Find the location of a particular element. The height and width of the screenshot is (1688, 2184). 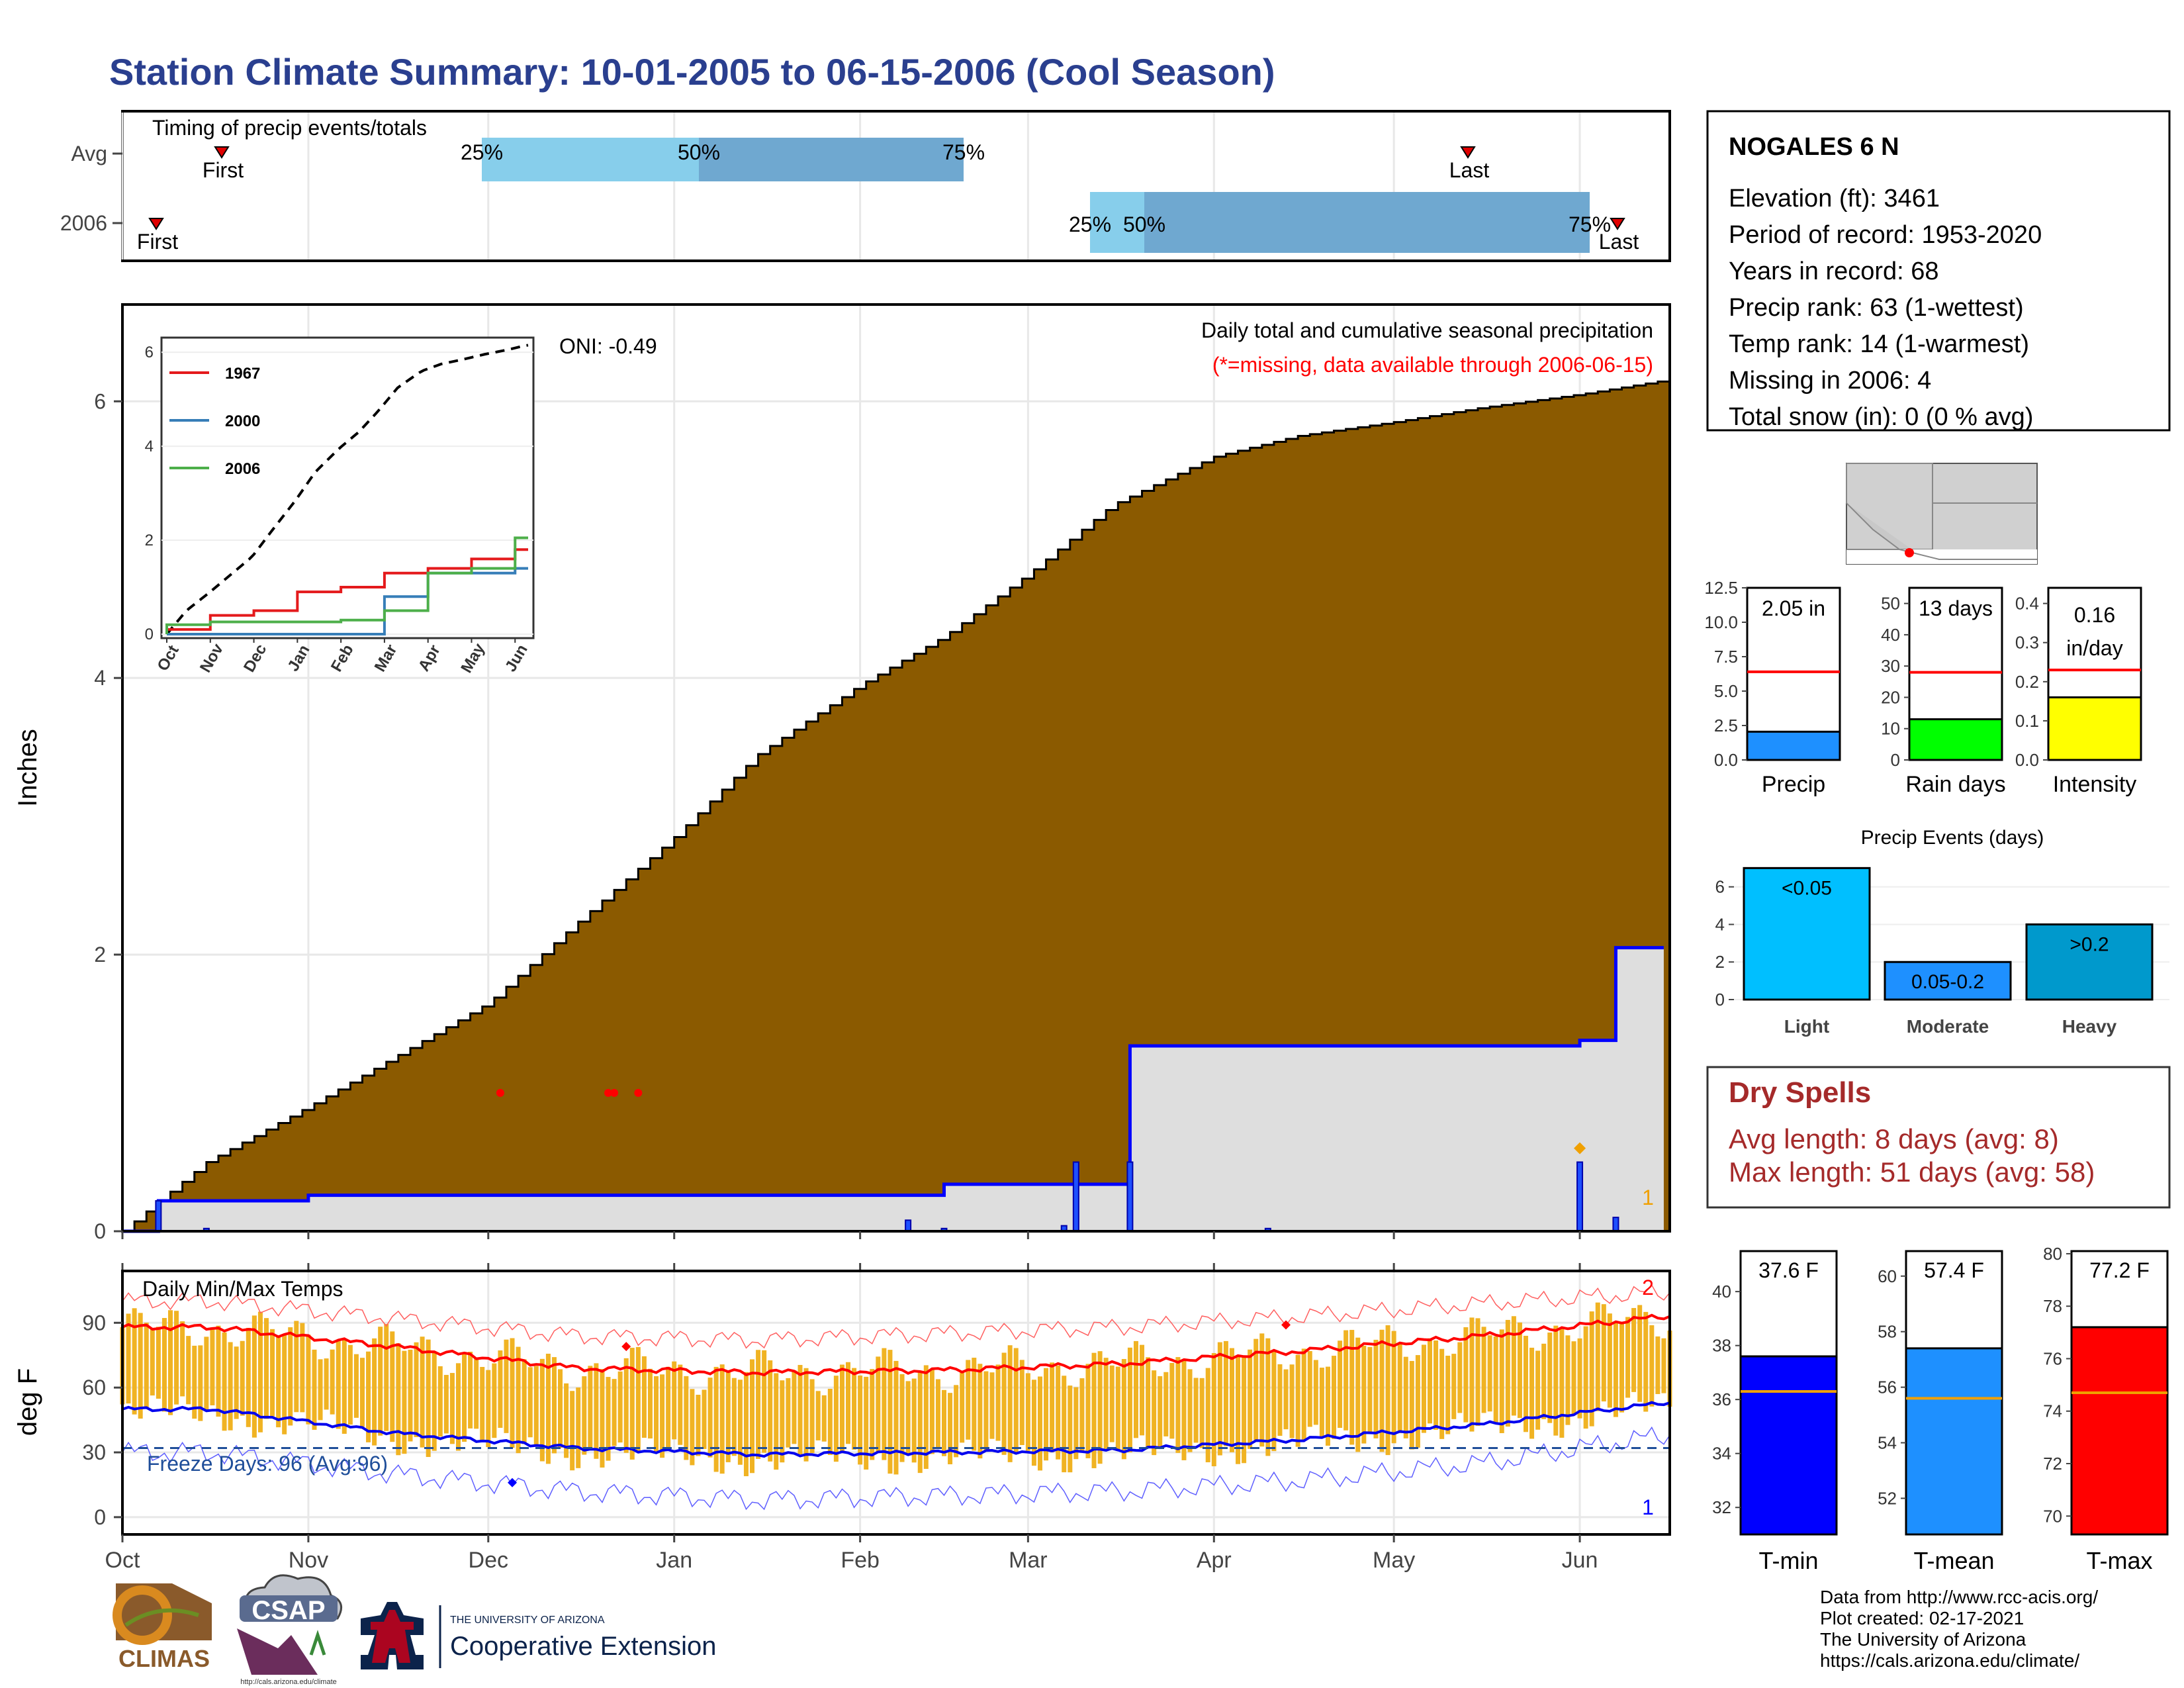

footer-line-4: https://cals.arizona.edu/climate/ is located at coordinates (1949, 1660).